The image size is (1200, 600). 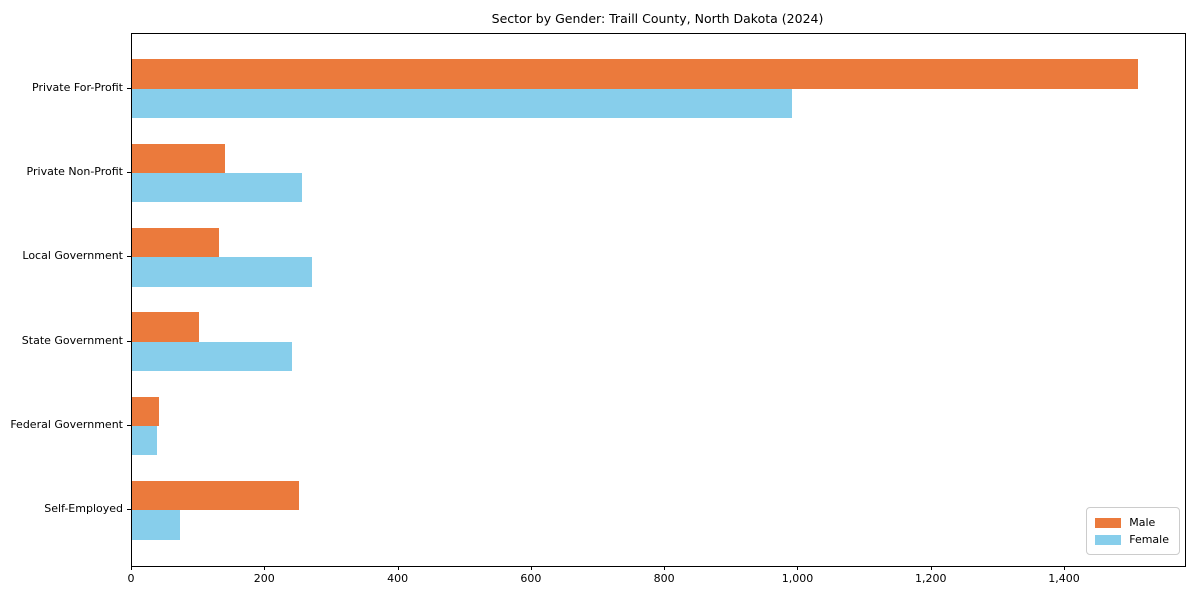 What do you see at coordinates (165, 327) in the screenshot?
I see `bar-male-state-government` at bounding box center [165, 327].